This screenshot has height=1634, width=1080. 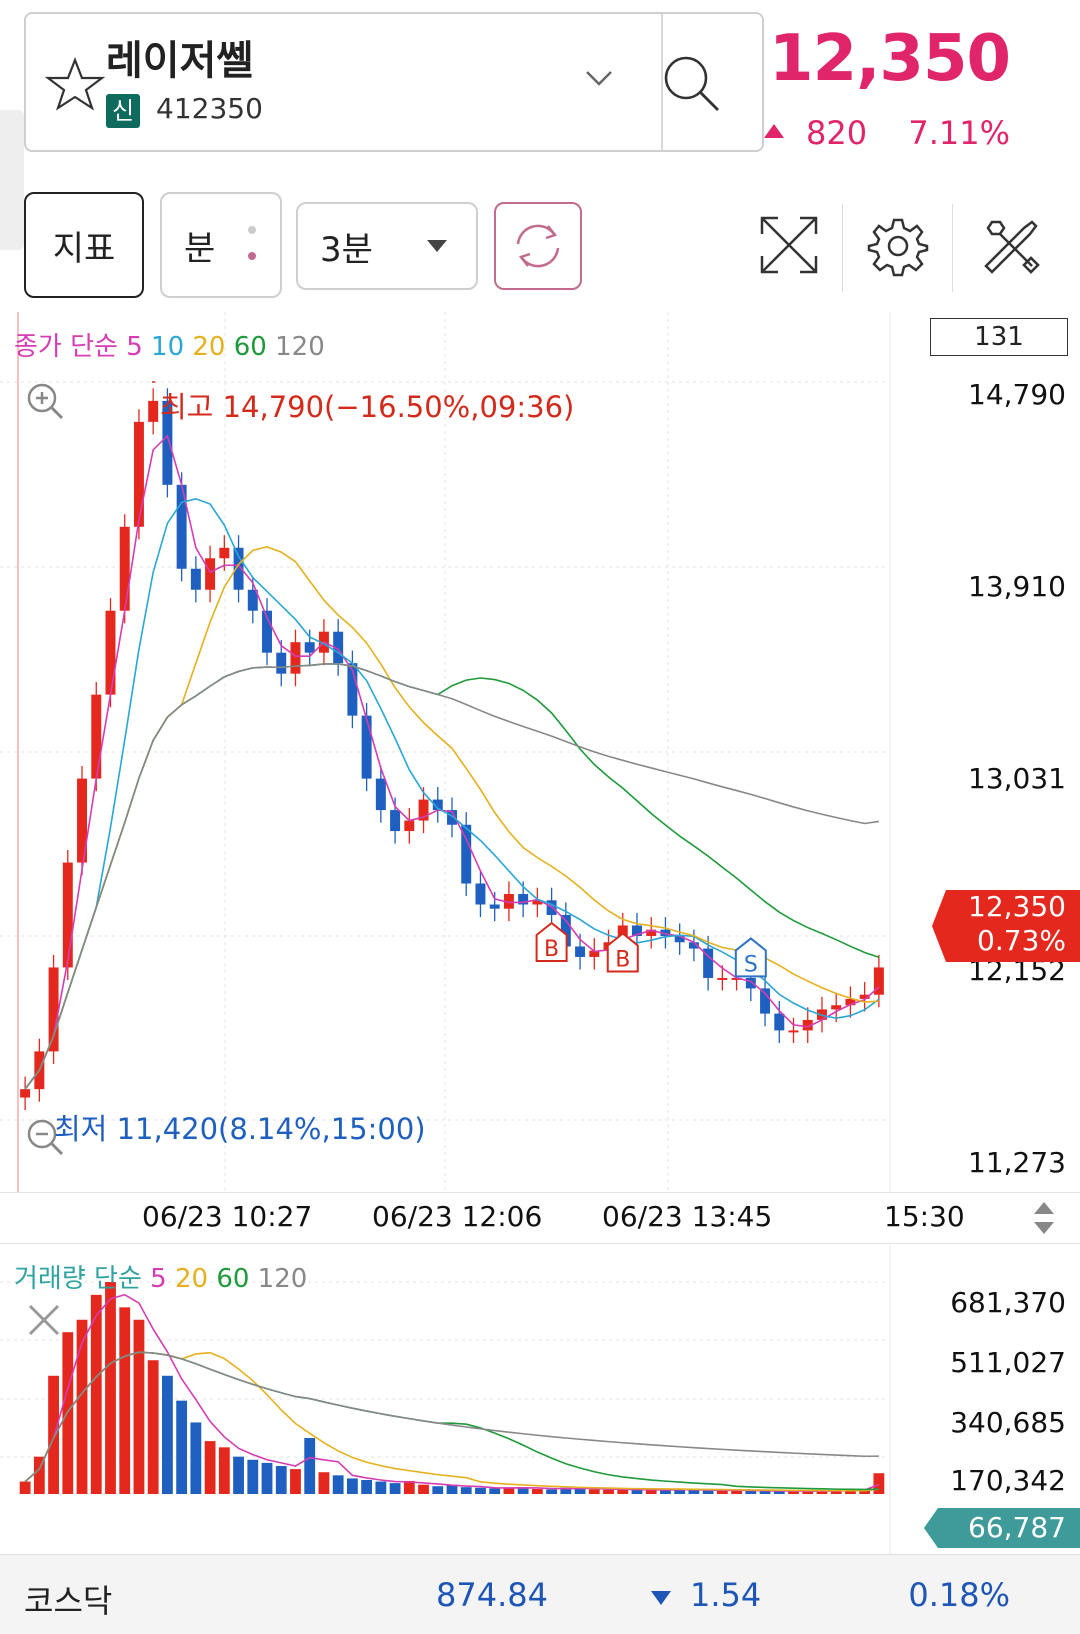 I want to click on signal-label: B, so click(x=622, y=959).